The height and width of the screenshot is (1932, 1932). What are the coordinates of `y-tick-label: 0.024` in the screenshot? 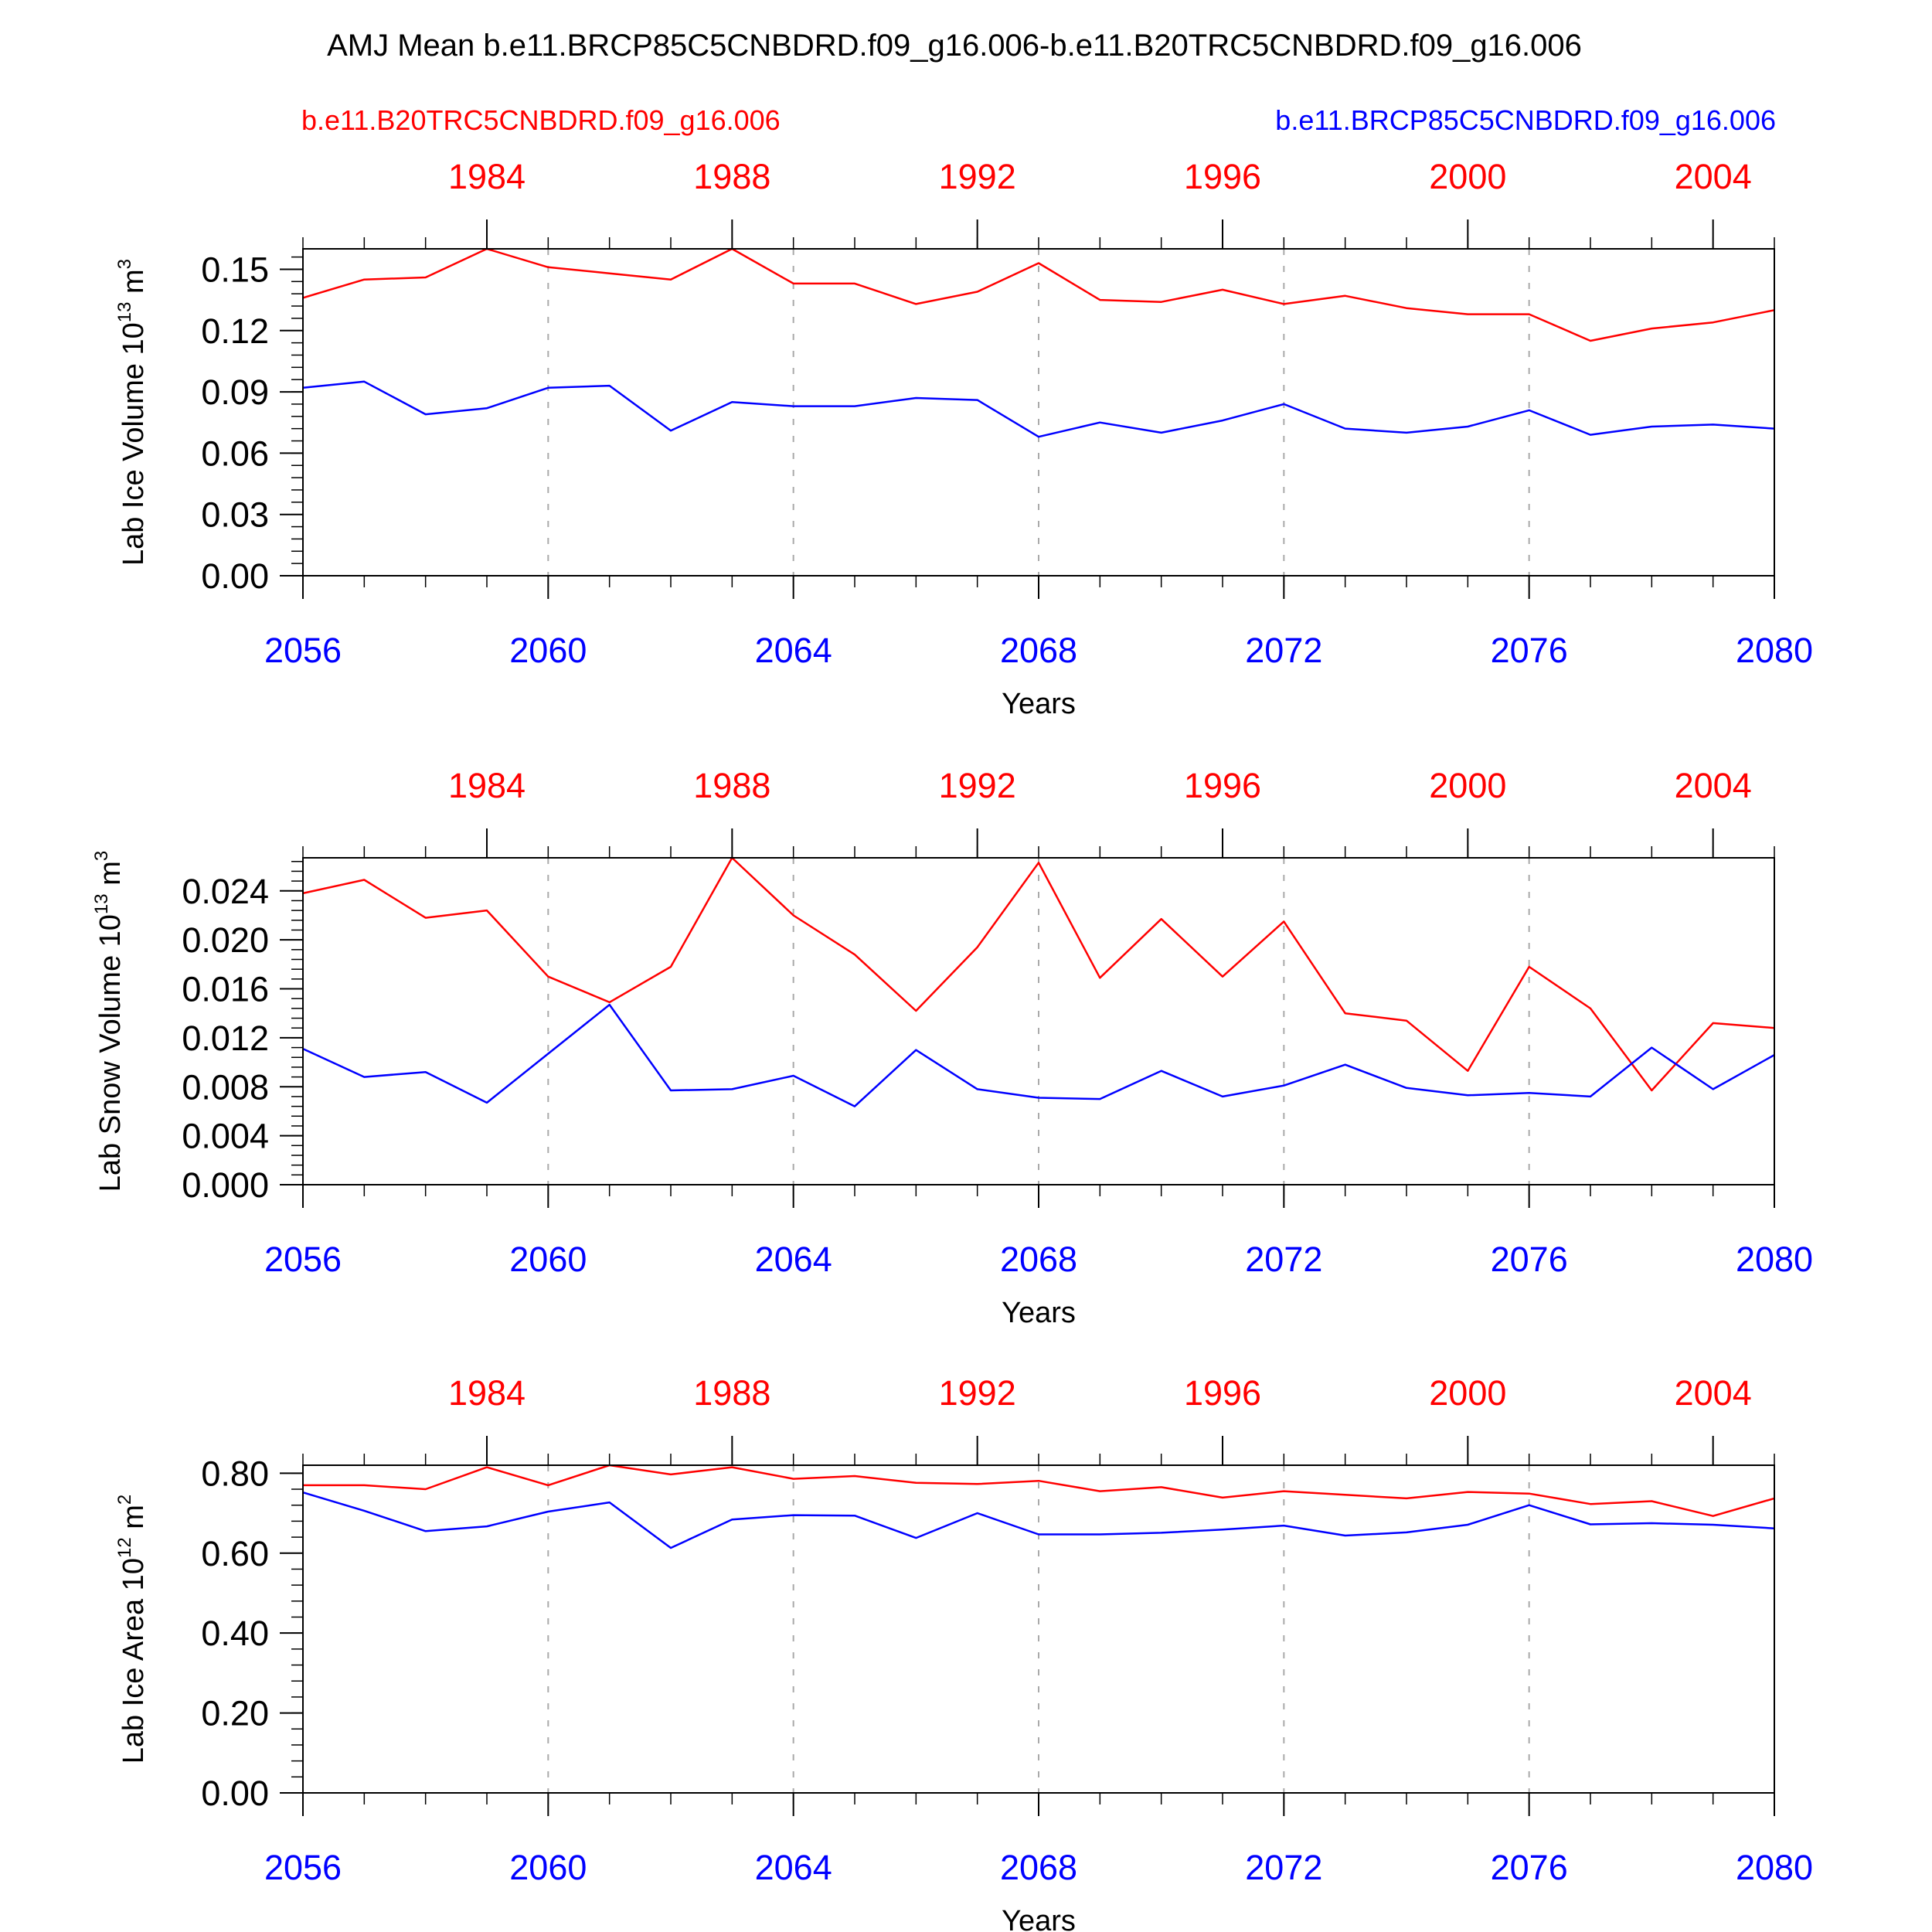 It's located at (225, 892).